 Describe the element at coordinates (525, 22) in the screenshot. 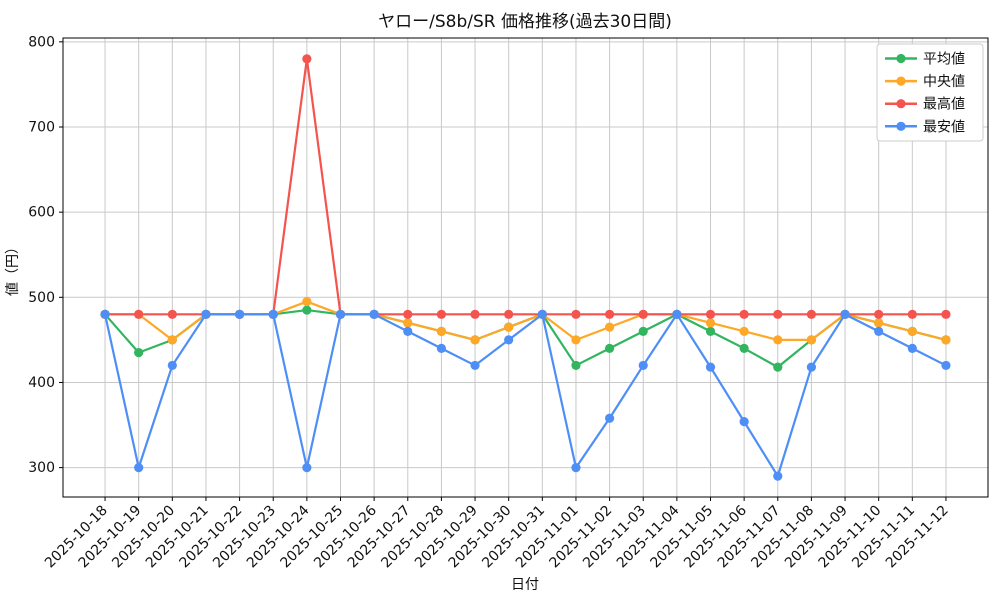

I see `chart-title: ヤロー/S8b/SR 価格推移(過去30日間)` at that location.